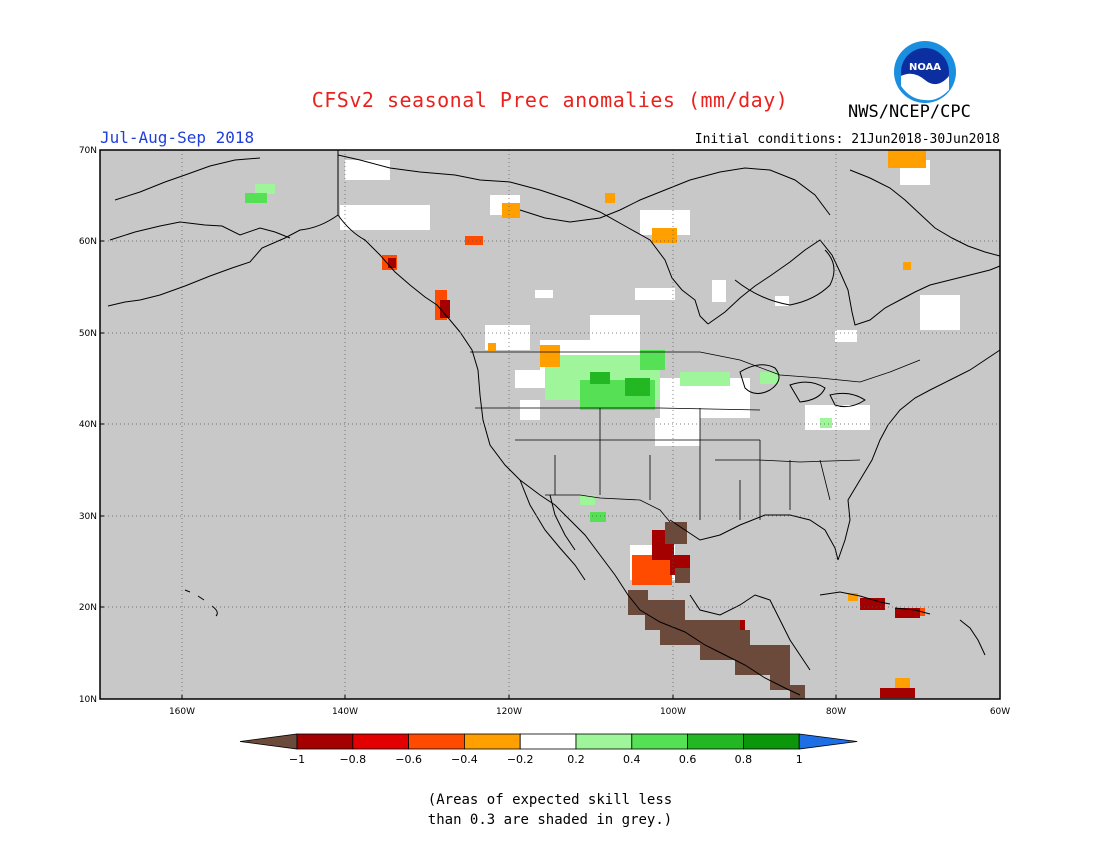  I want to click on lat-label-70n: 70N, so click(88, 151).